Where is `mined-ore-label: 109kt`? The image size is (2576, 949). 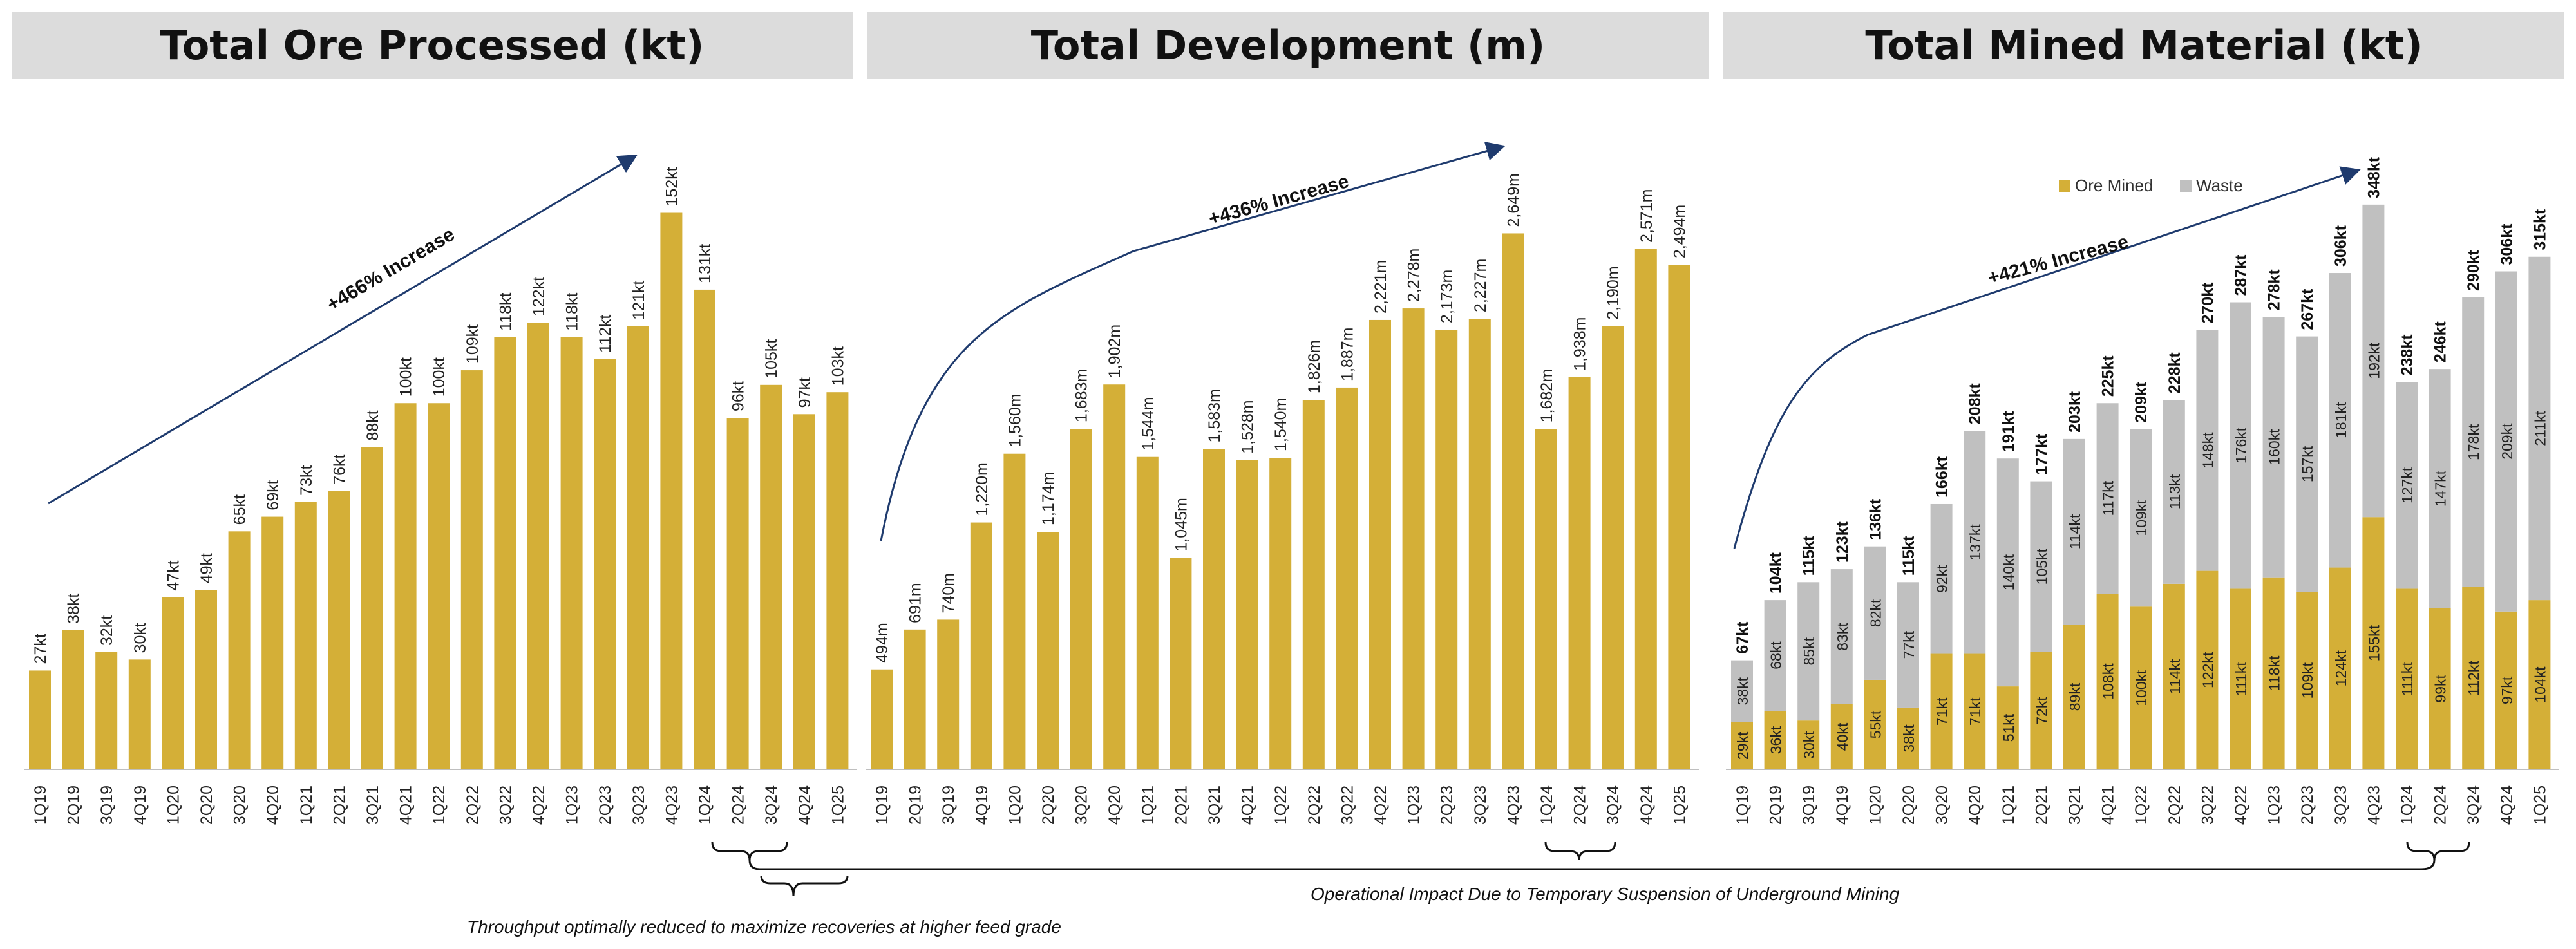
mined-ore-label: 109kt is located at coordinates (2307, 680).